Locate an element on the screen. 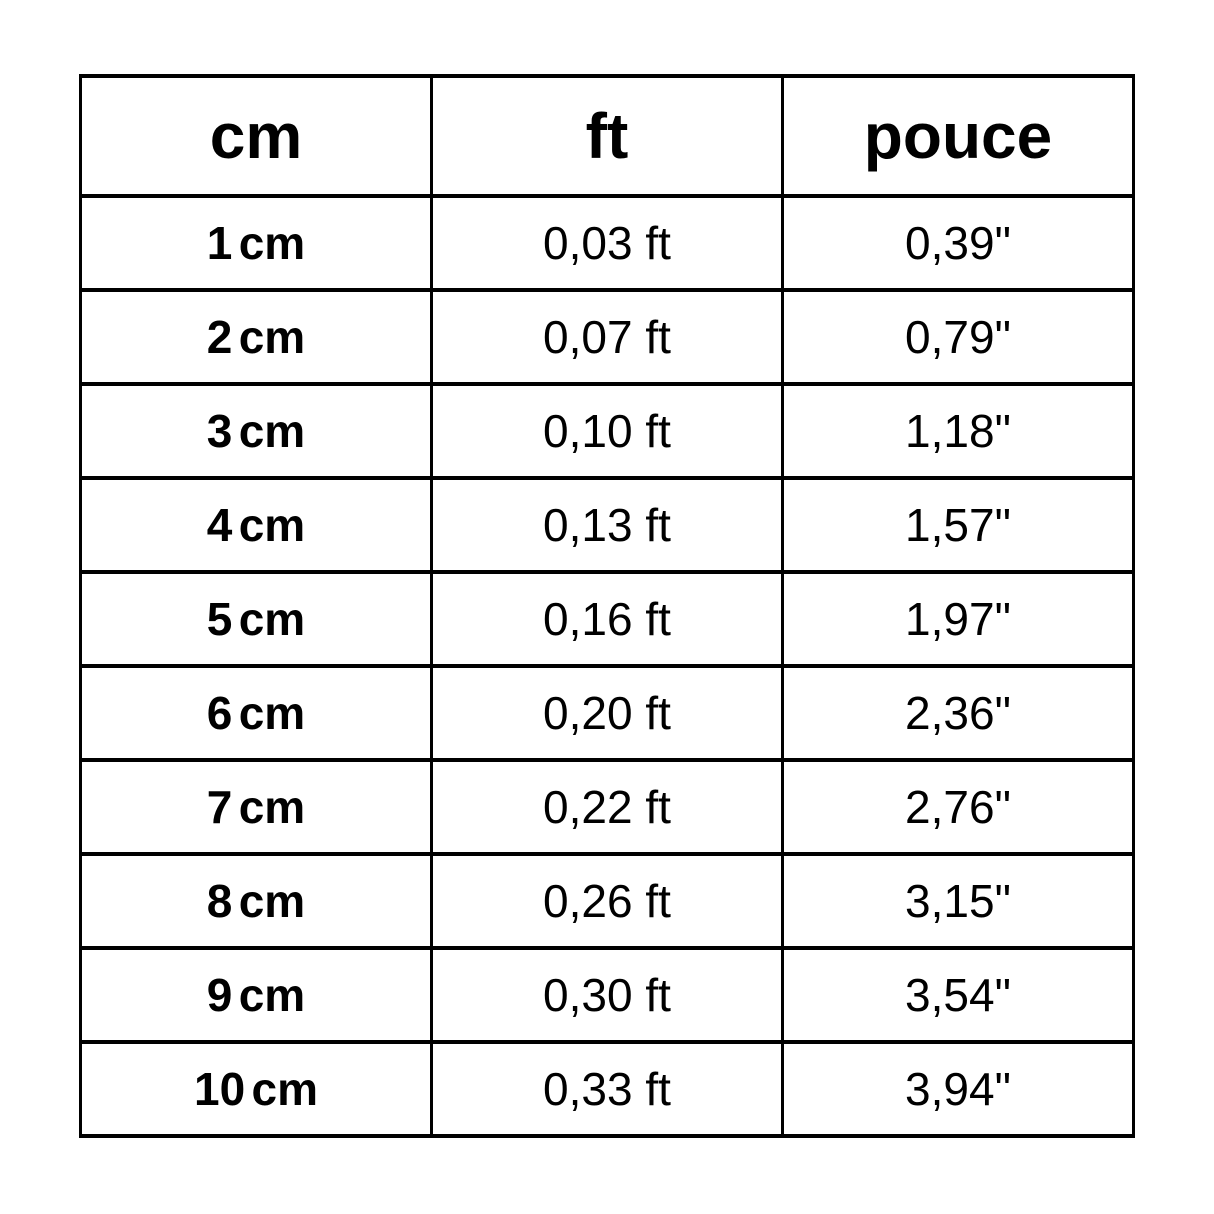 The image size is (1214, 1214). cell-cm: 10 cm is located at coordinates (256, 1089).